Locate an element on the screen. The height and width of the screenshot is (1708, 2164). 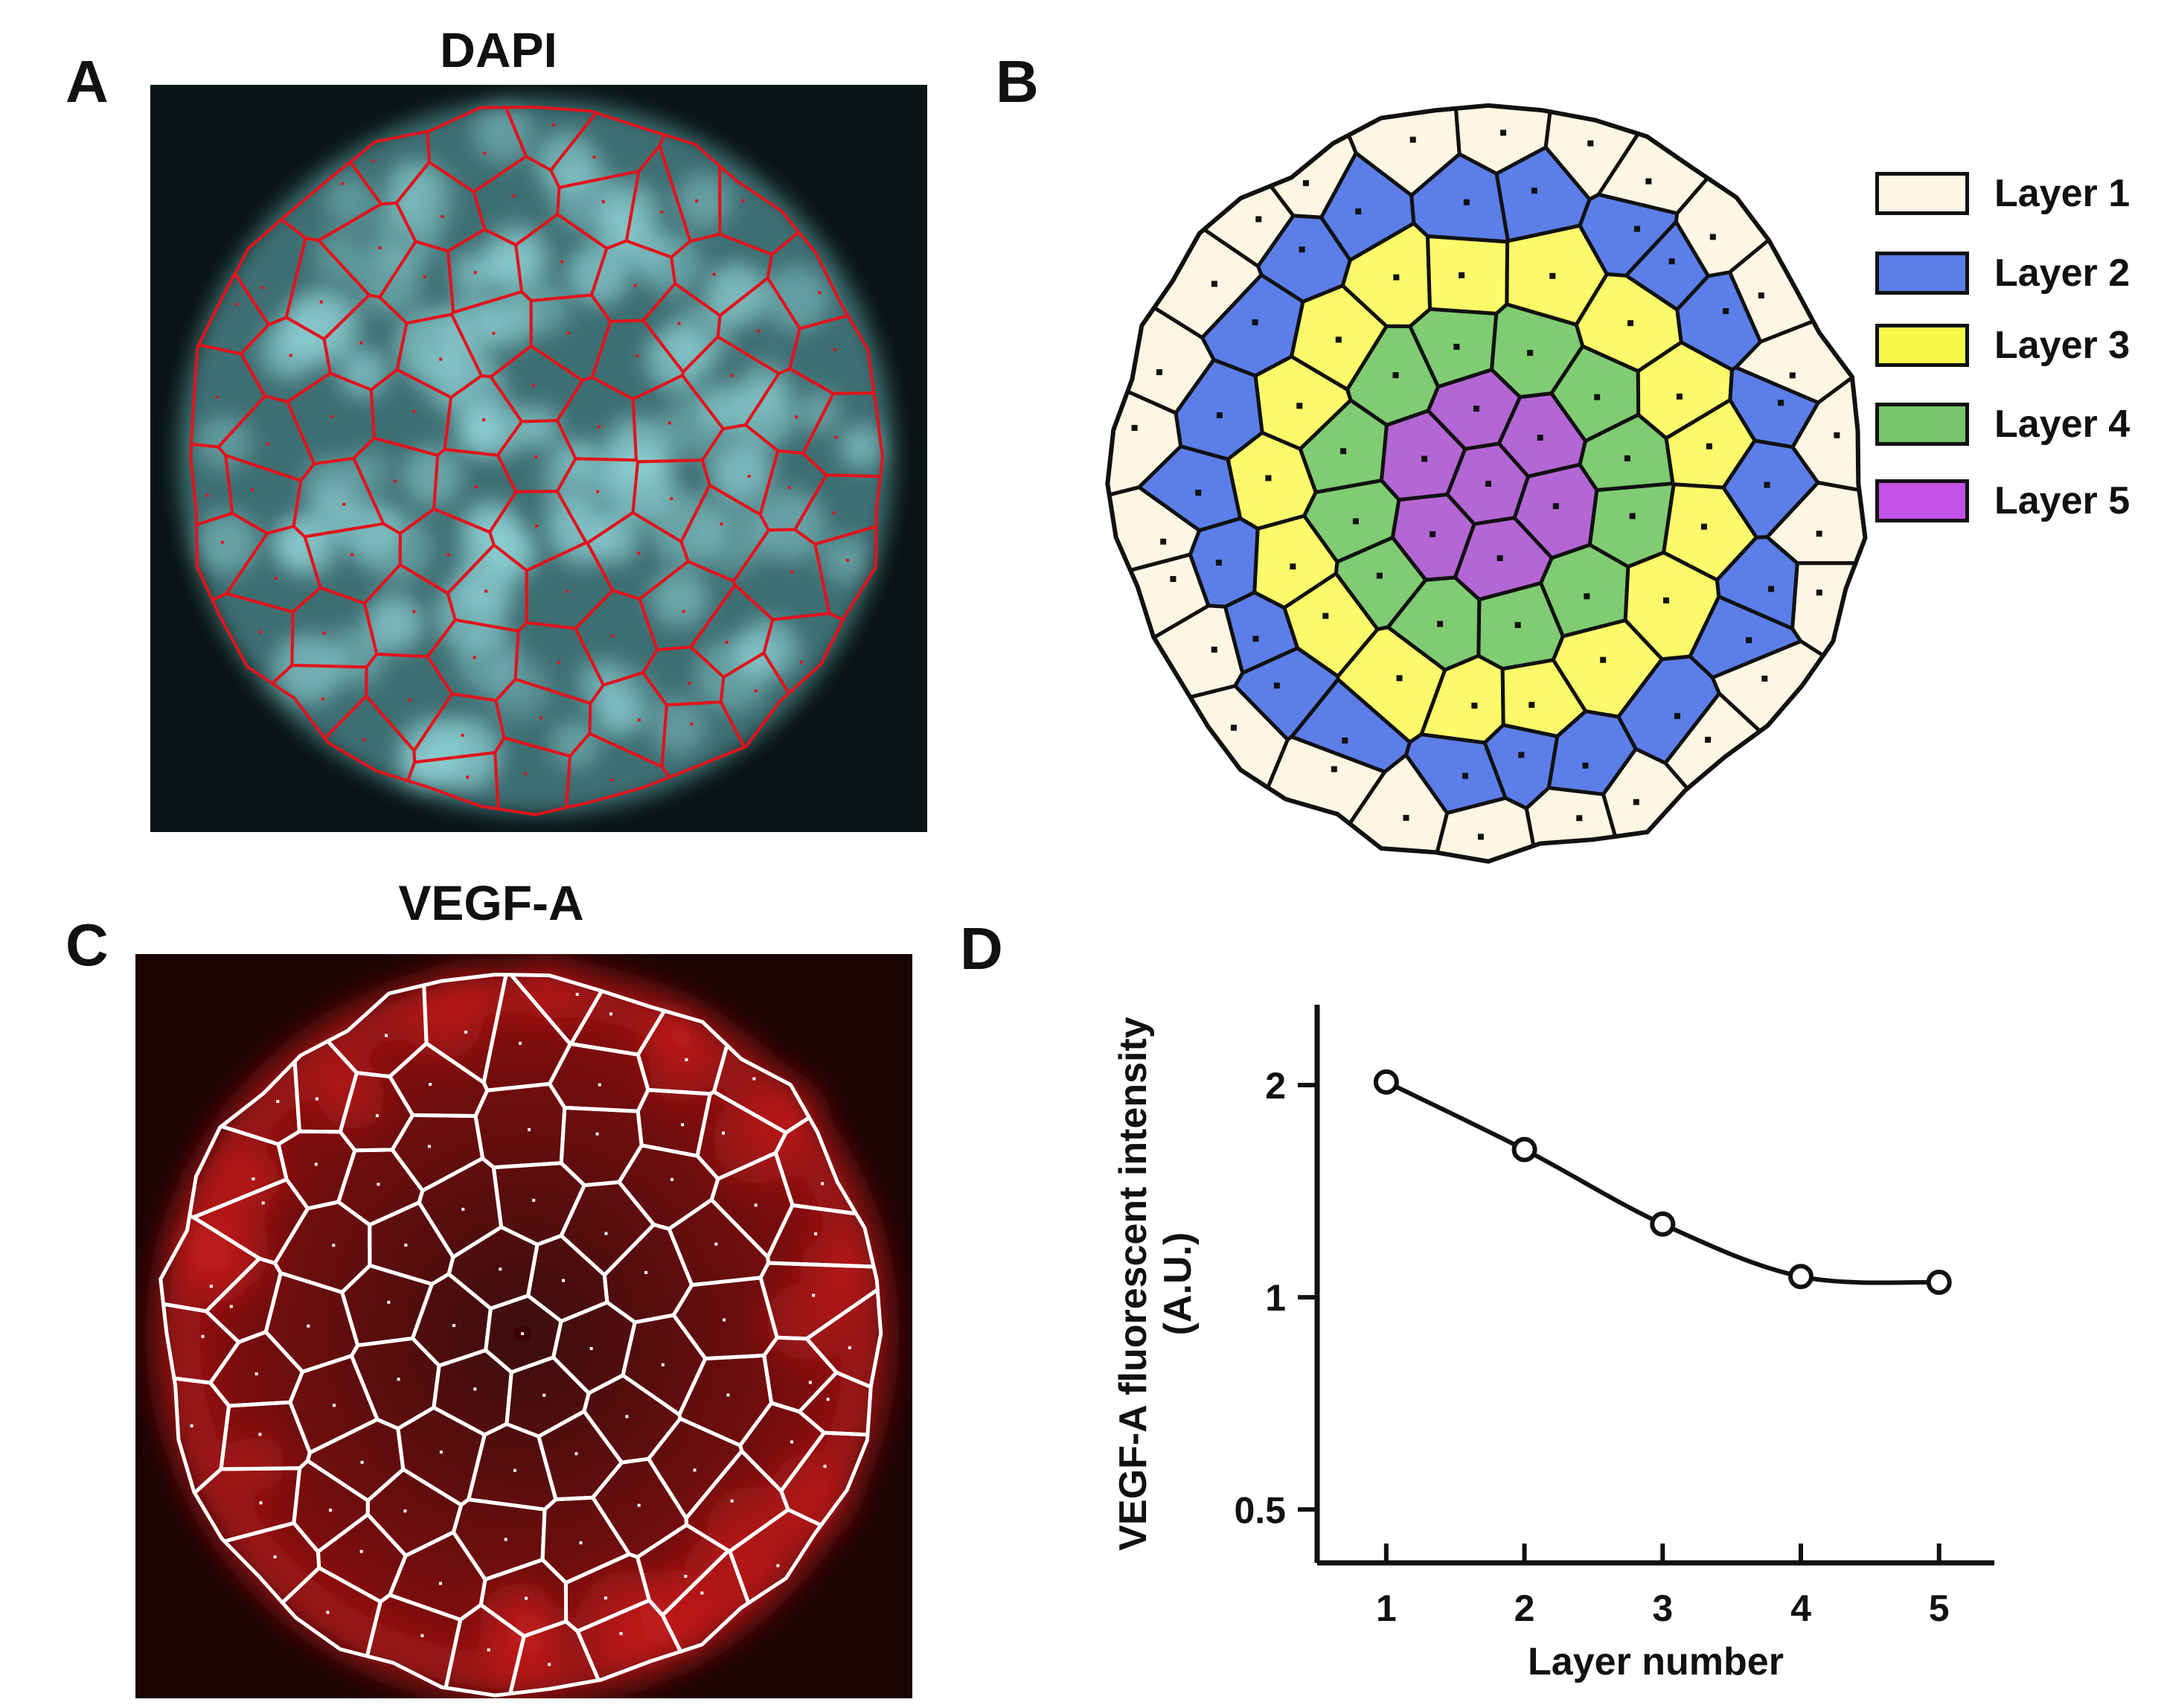
panel-letter-d: D is located at coordinates (981, 949).